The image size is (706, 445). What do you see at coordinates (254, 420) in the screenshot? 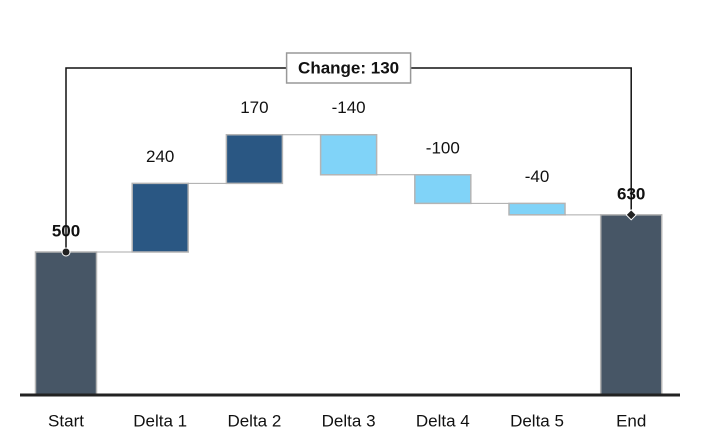
I see `x-tick-label: Delta 2` at bounding box center [254, 420].